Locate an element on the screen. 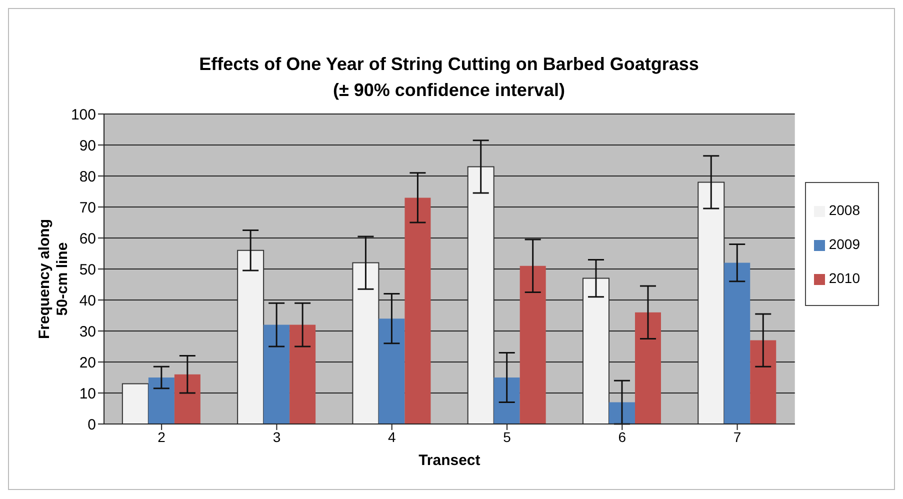 This screenshot has height=499, width=903. y-tick-label: 90 is located at coordinates (87, 145).